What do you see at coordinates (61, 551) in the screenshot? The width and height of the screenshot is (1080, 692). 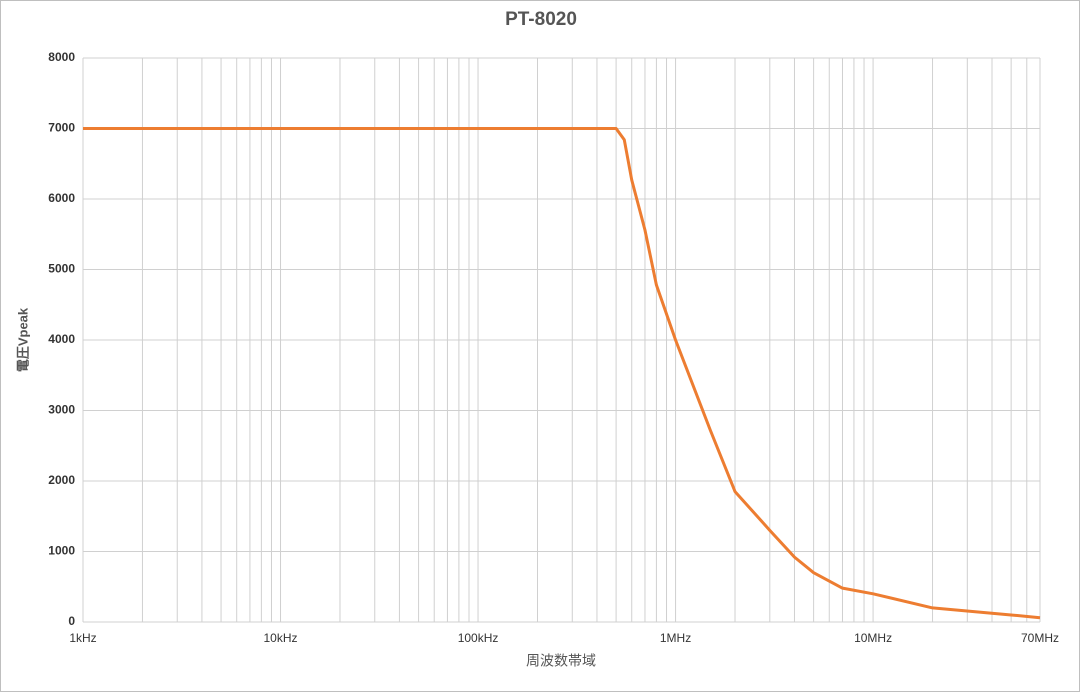 I see `y-tick-label: 1000` at bounding box center [61, 551].